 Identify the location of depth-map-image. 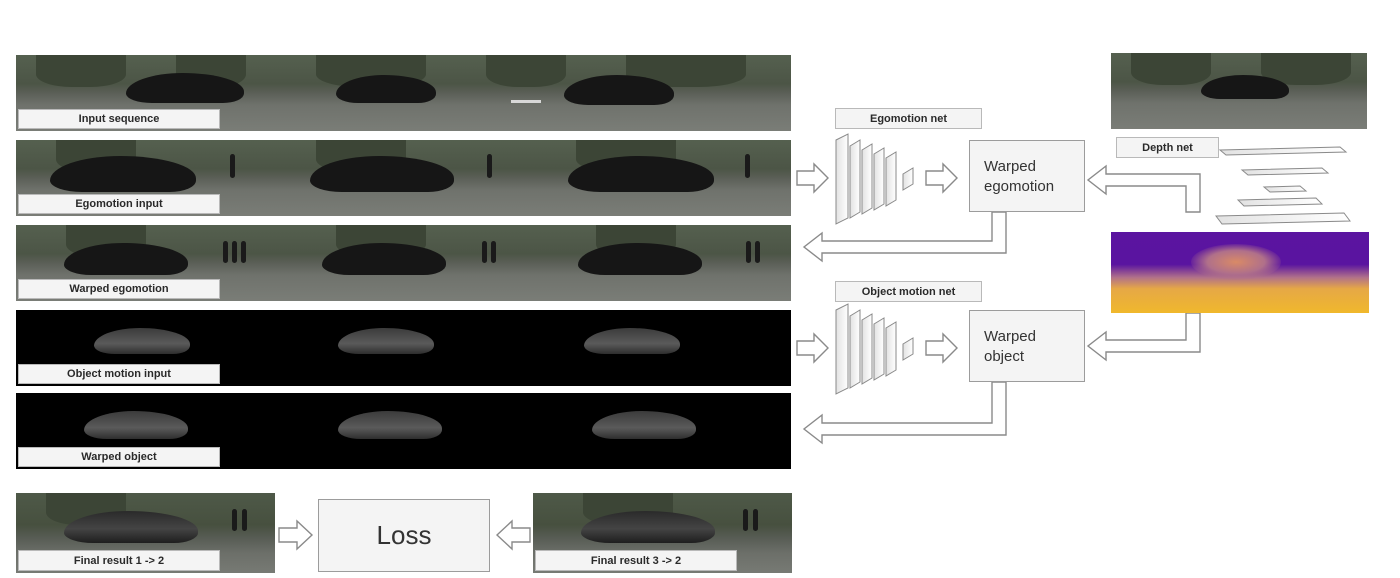
(1240, 272).